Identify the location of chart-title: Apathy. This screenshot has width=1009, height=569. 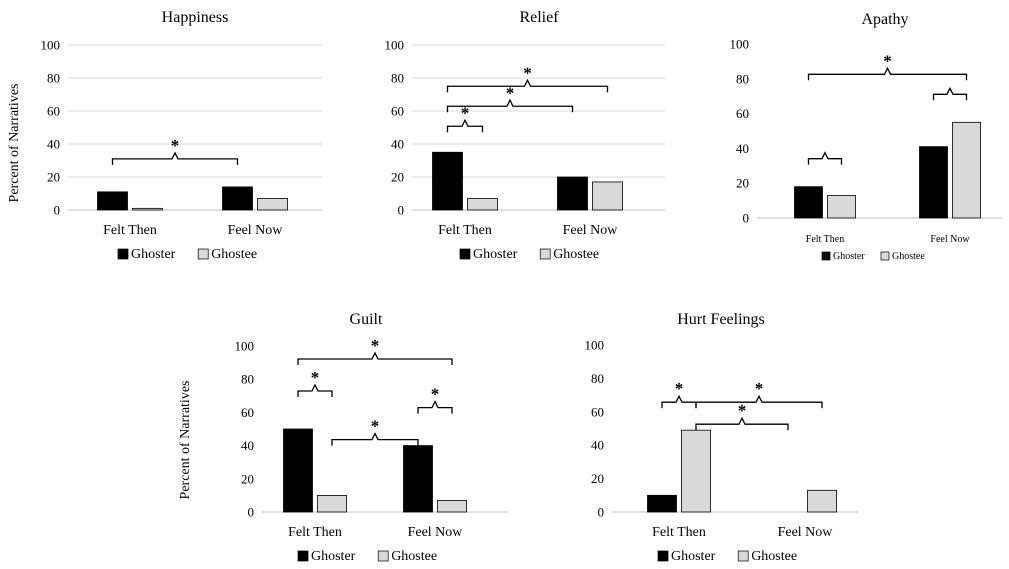
(884, 19).